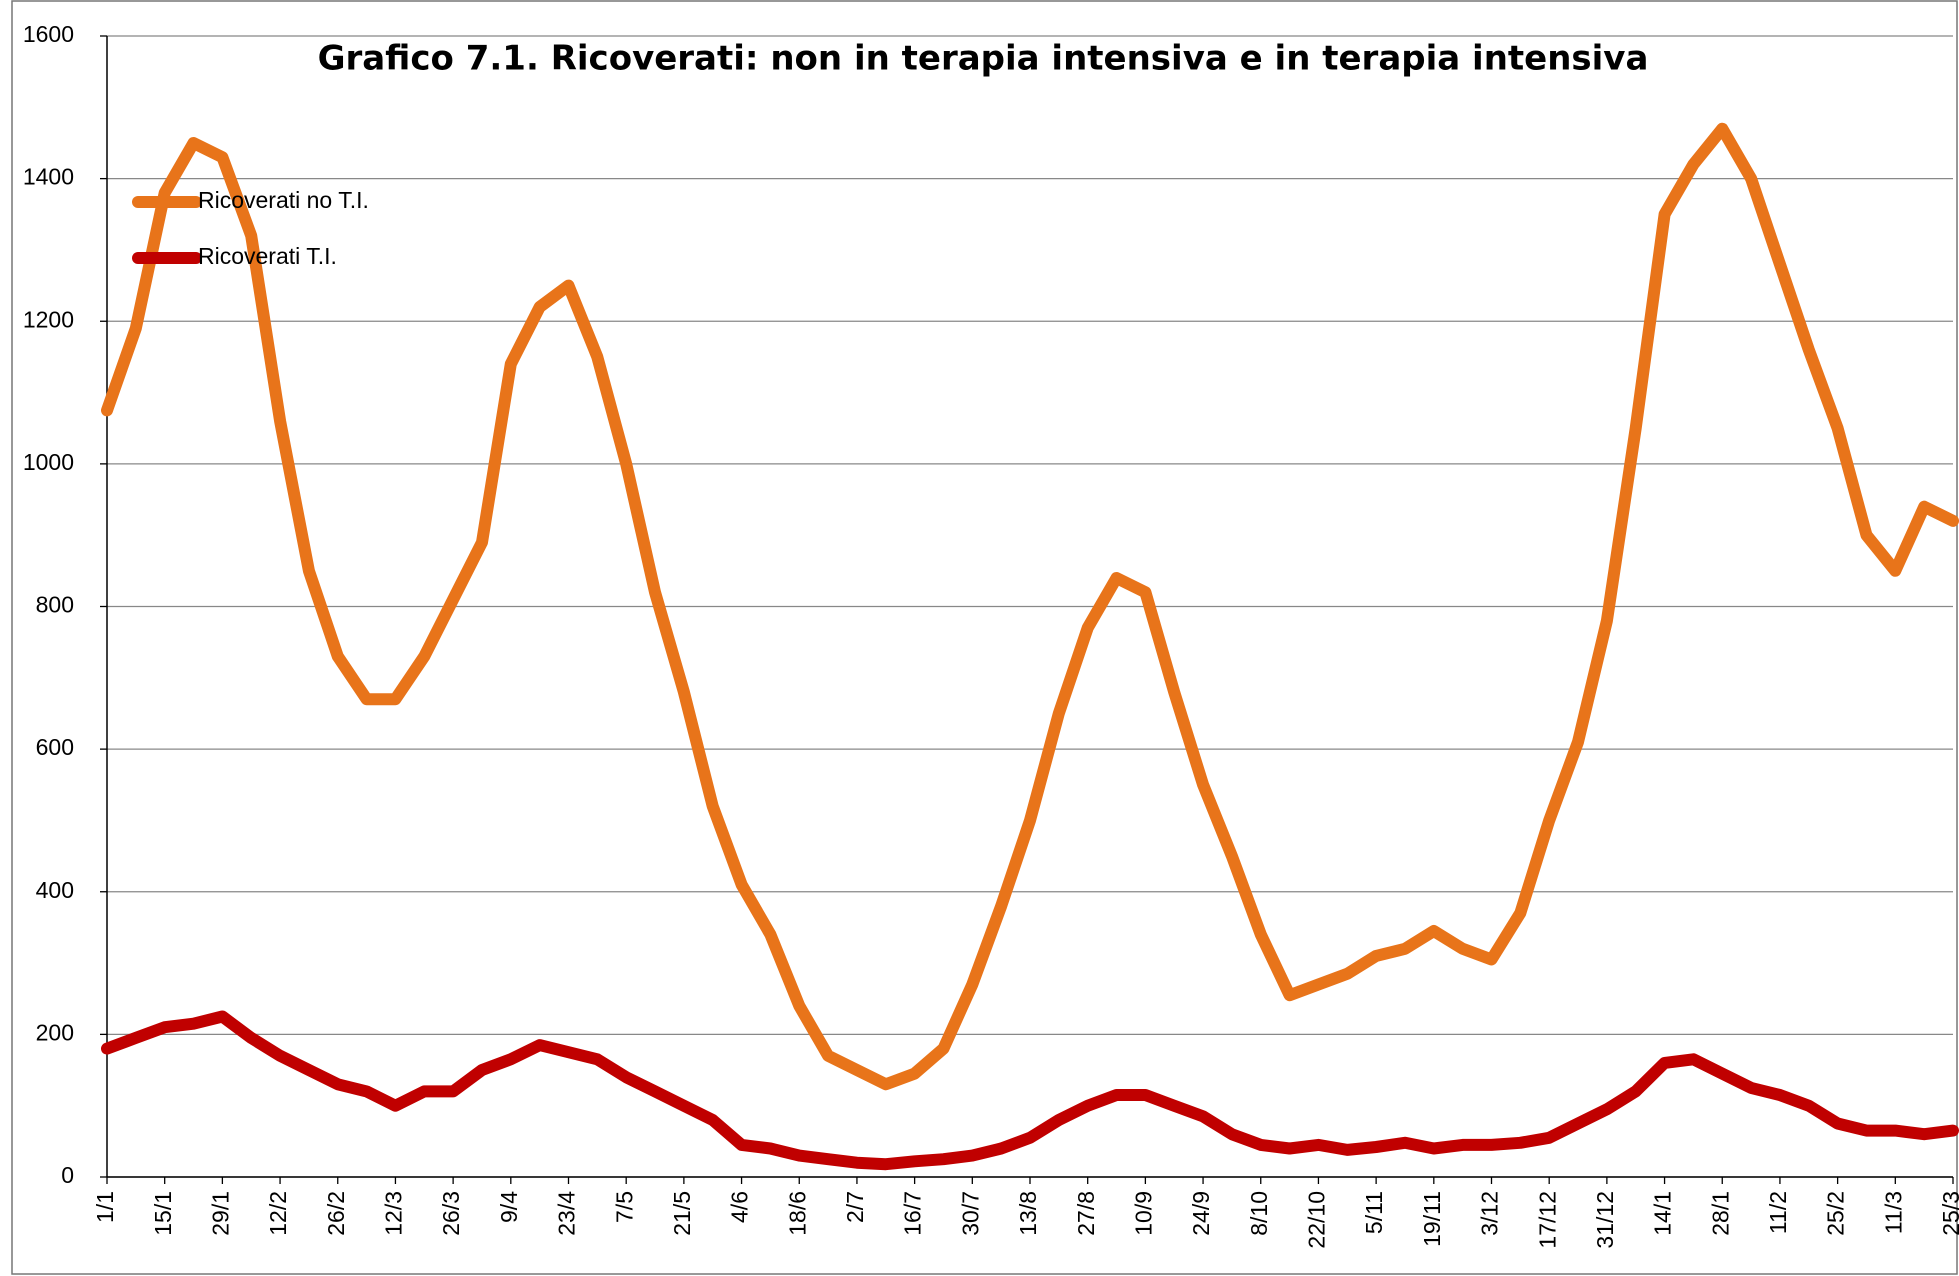 This screenshot has height=1276, width=1959. Describe the element at coordinates (55, 1032) in the screenshot. I see `y-tick-label: 200` at that location.